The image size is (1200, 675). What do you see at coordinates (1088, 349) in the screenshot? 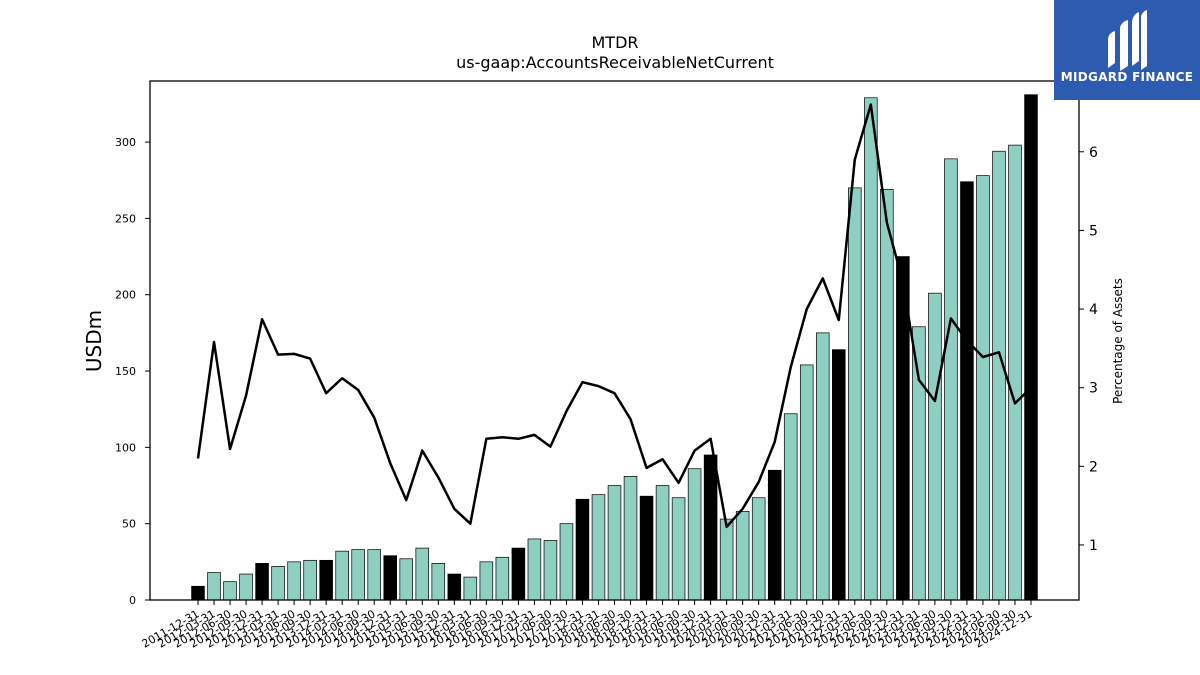
I see `right-axis: 1 2 3 4 5 6` at bounding box center [1088, 349].